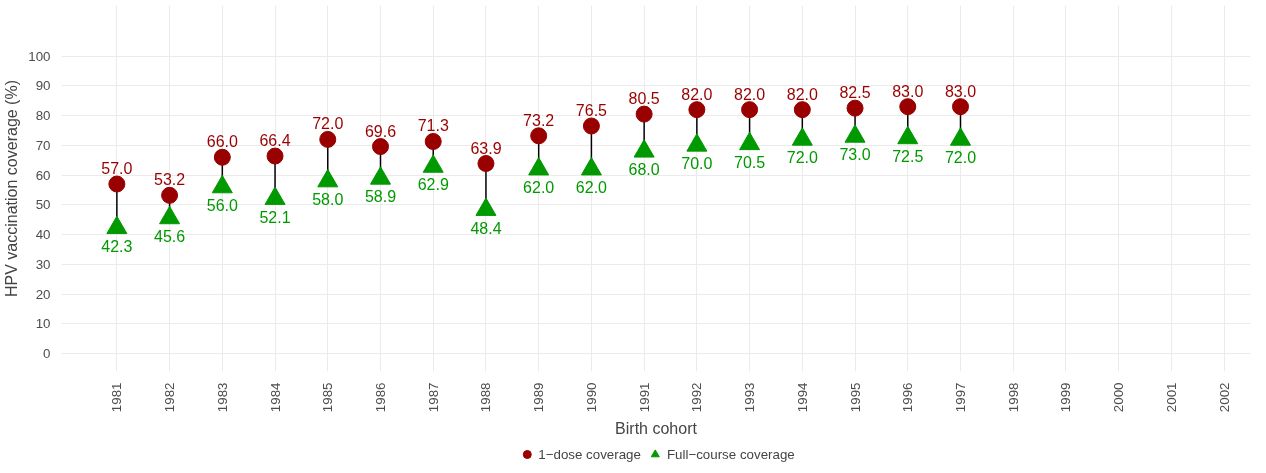 The image size is (1266, 473). What do you see at coordinates (539, 120) in the screenshot?
I see `data-label: 73.2` at bounding box center [539, 120].